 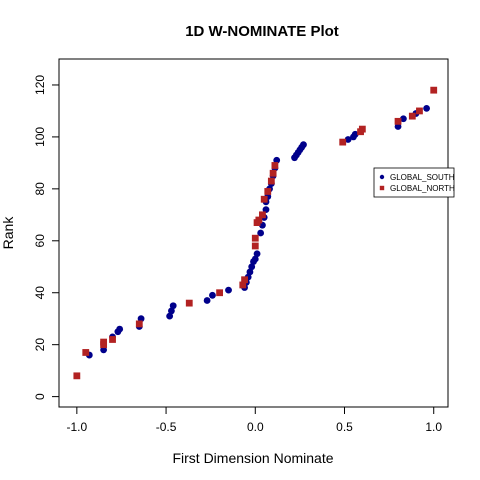 What do you see at coordinates (40, 293) in the screenshot?
I see `y-tick-label: 40` at bounding box center [40, 293].